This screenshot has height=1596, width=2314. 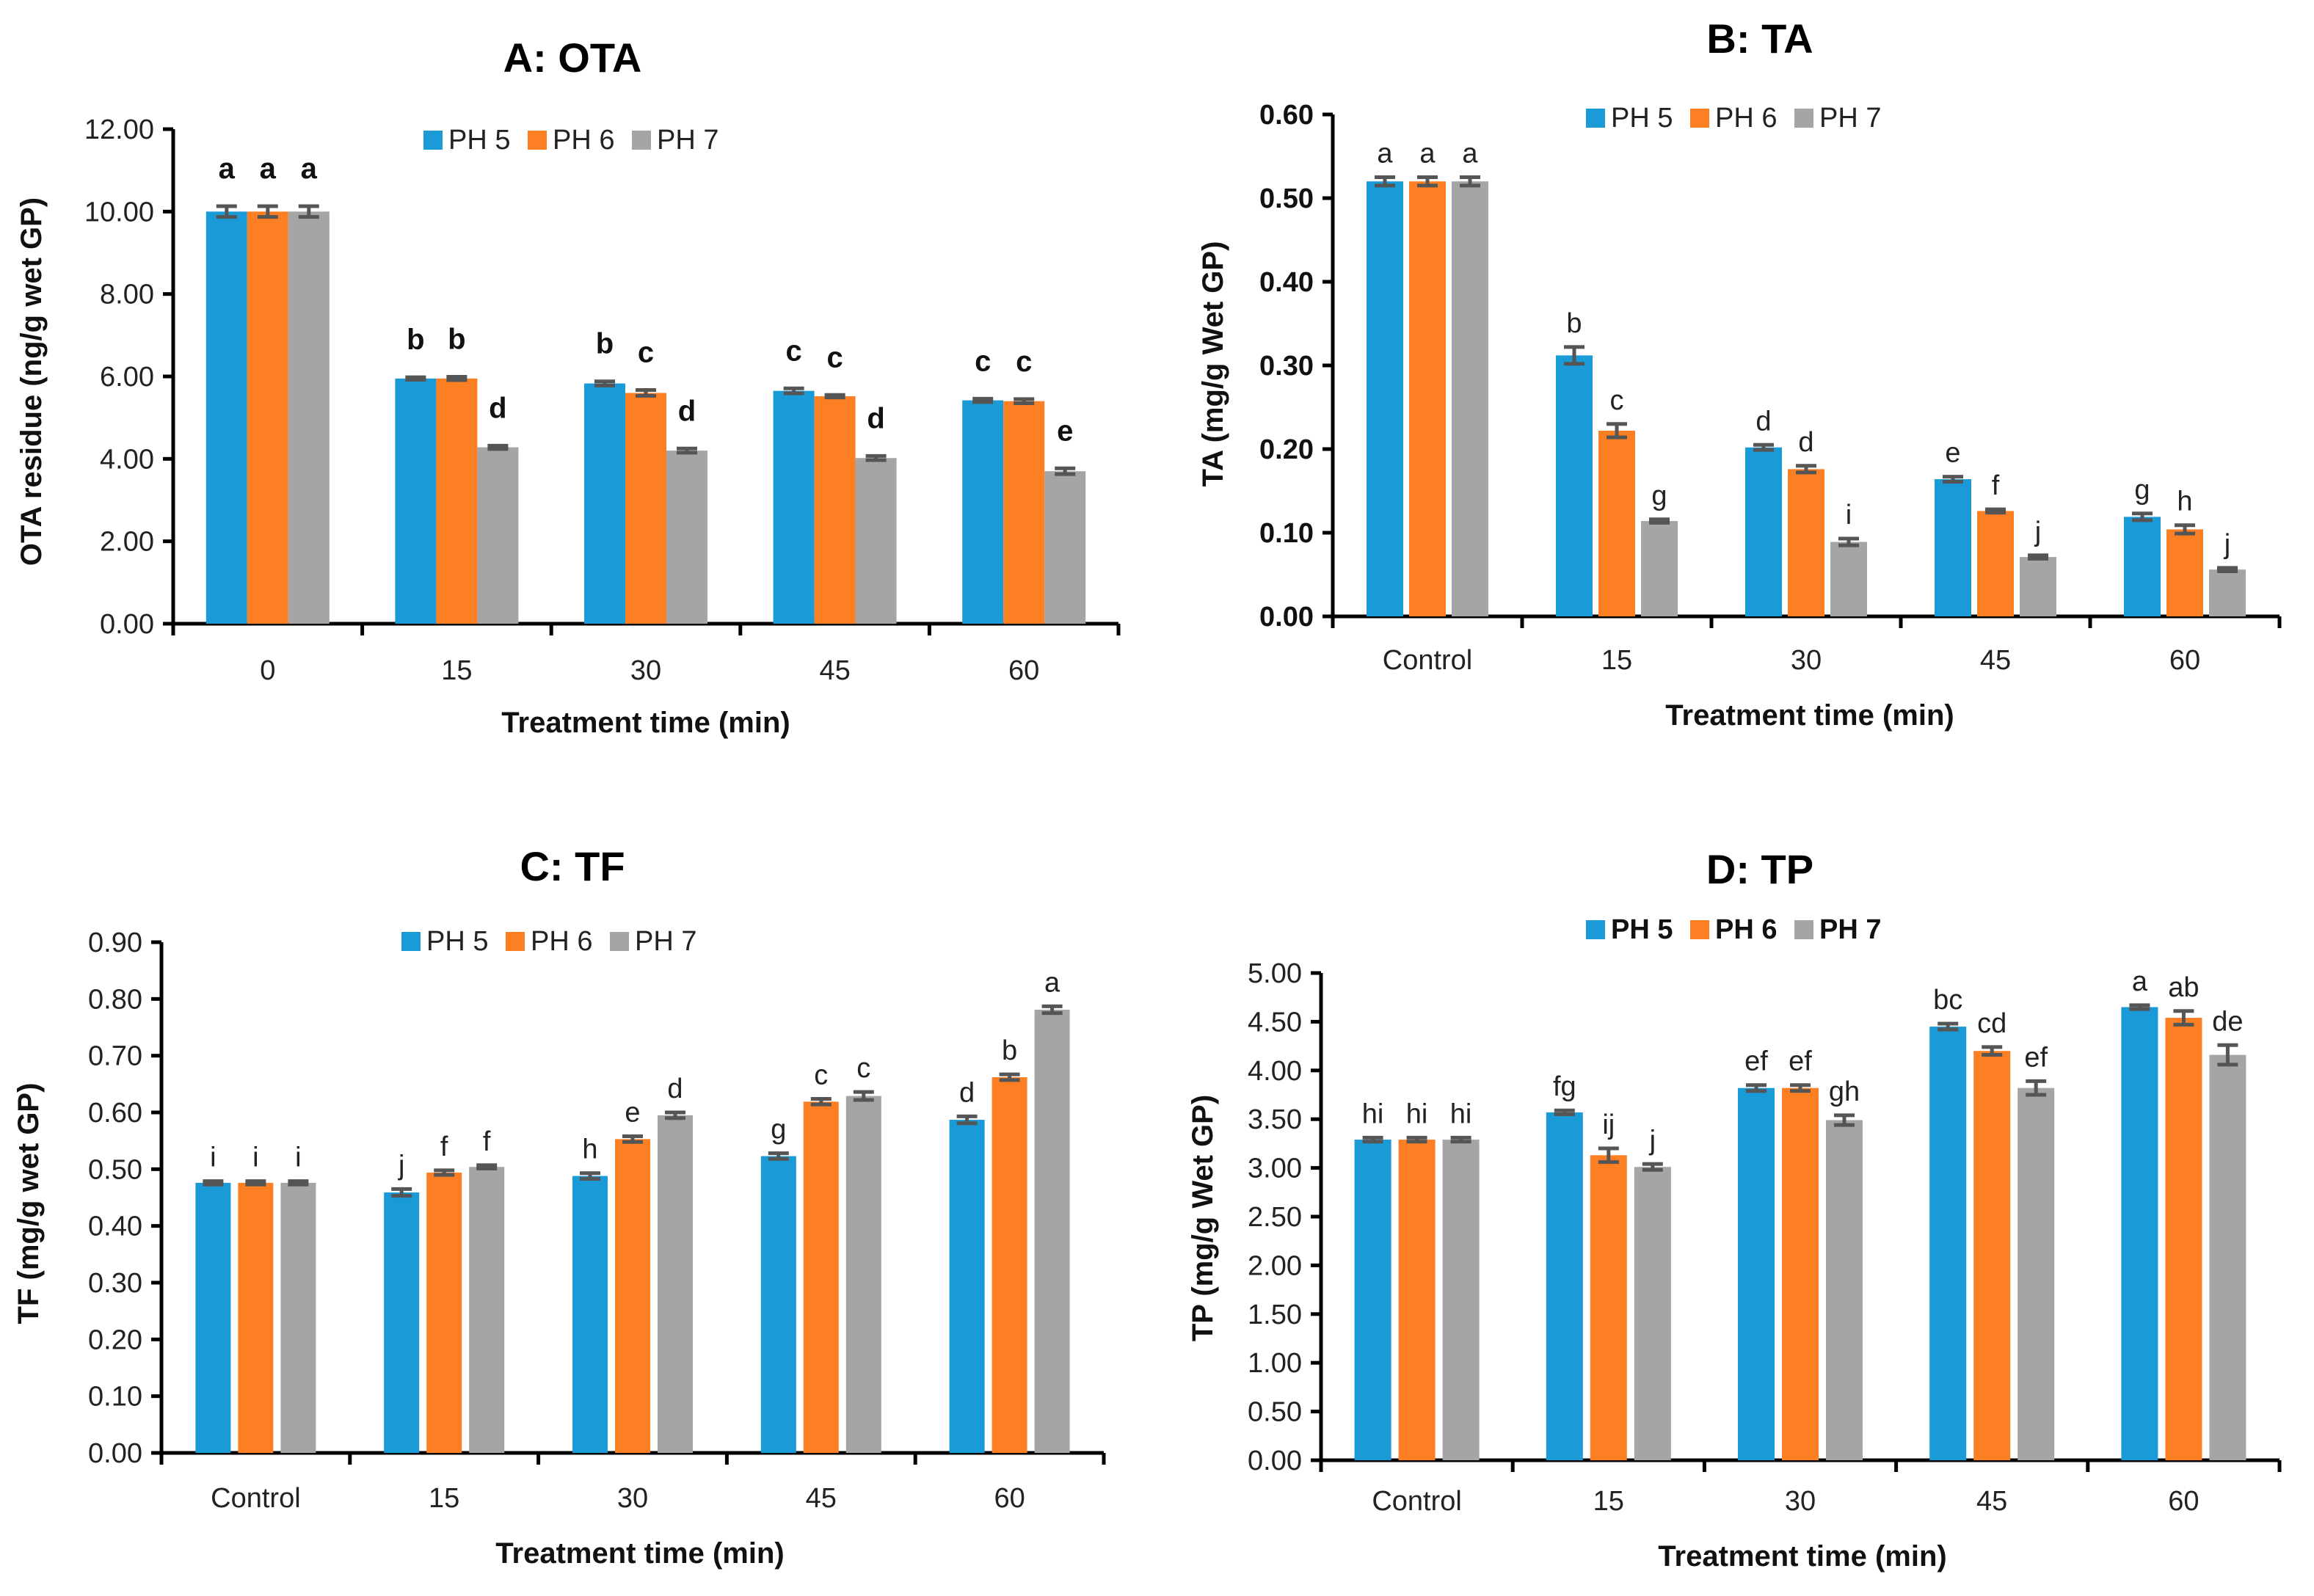 I want to click on y-tick-label: 10.00, so click(x=119, y=212).